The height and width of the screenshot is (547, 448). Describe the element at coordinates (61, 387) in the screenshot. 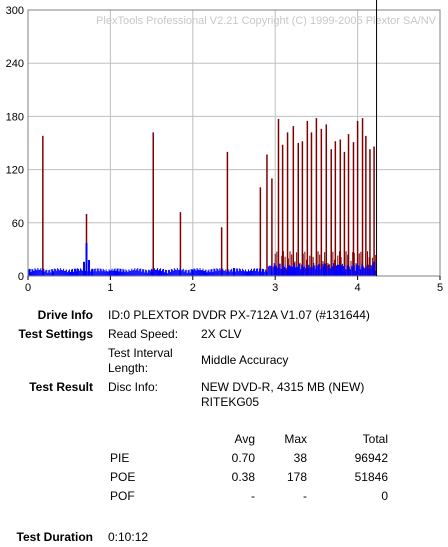

I see `test-result-label: Test Result` at that location.